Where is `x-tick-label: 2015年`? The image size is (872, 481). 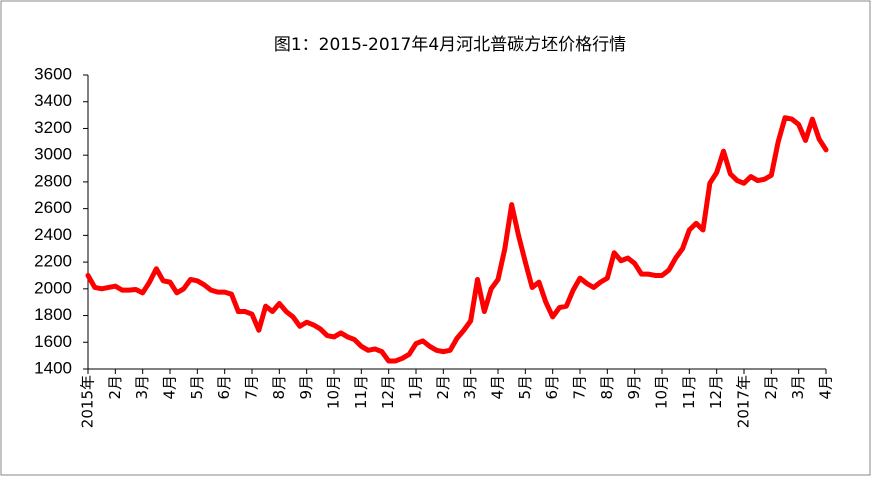 x-tick-label: 2015年 is located at coordinates (88, 401).